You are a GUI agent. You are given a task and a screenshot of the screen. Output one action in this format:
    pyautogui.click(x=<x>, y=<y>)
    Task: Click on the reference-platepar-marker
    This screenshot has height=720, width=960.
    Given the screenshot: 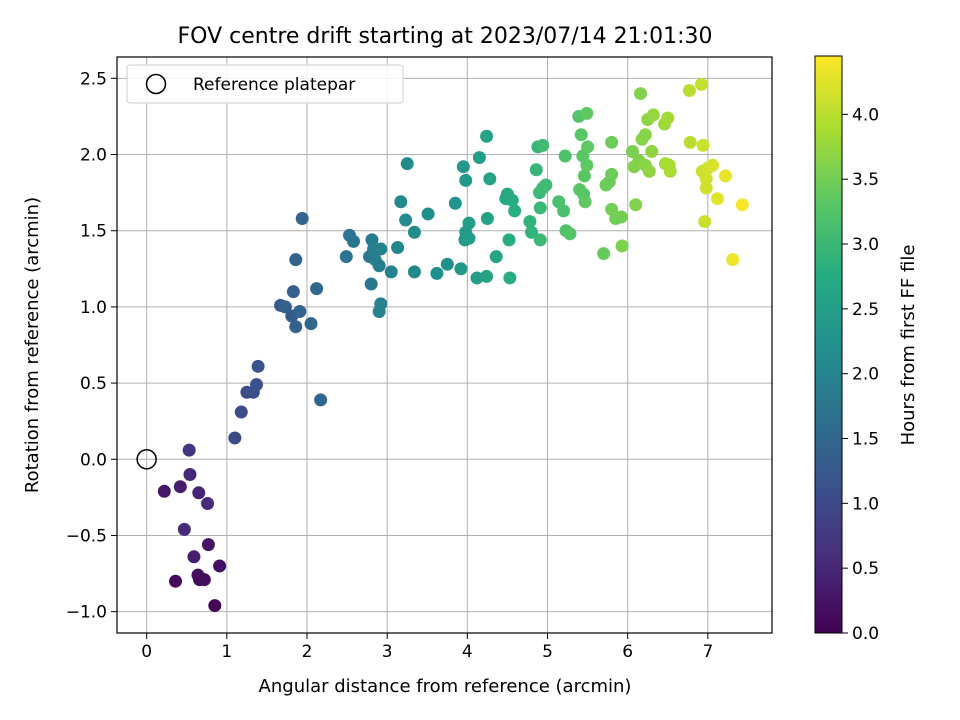 What is the action you would take?
    pyautogui.click(x=146, y=459)
    